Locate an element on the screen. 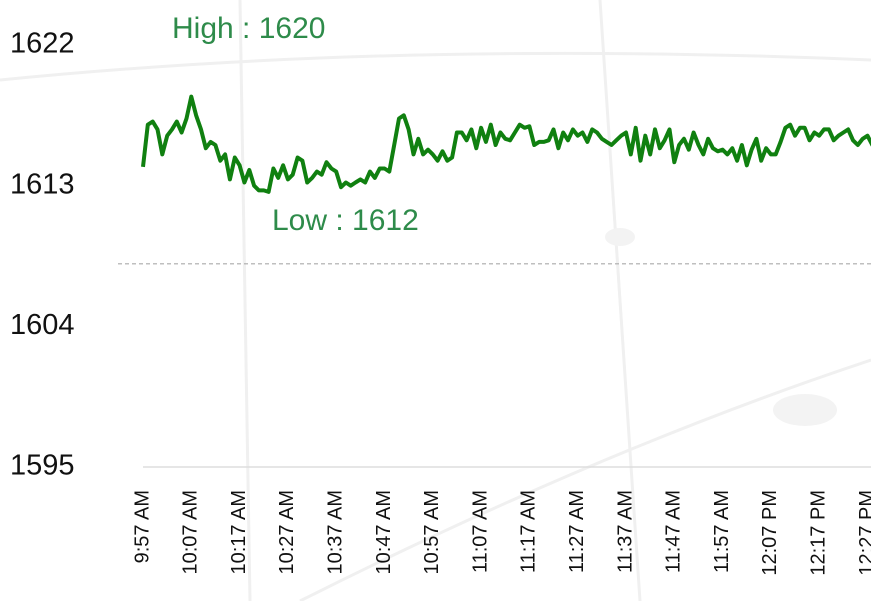 The height and width of the screenshot is (601, 871). x-tick-label: 11:57 AM is located at coordinates (722, 531).